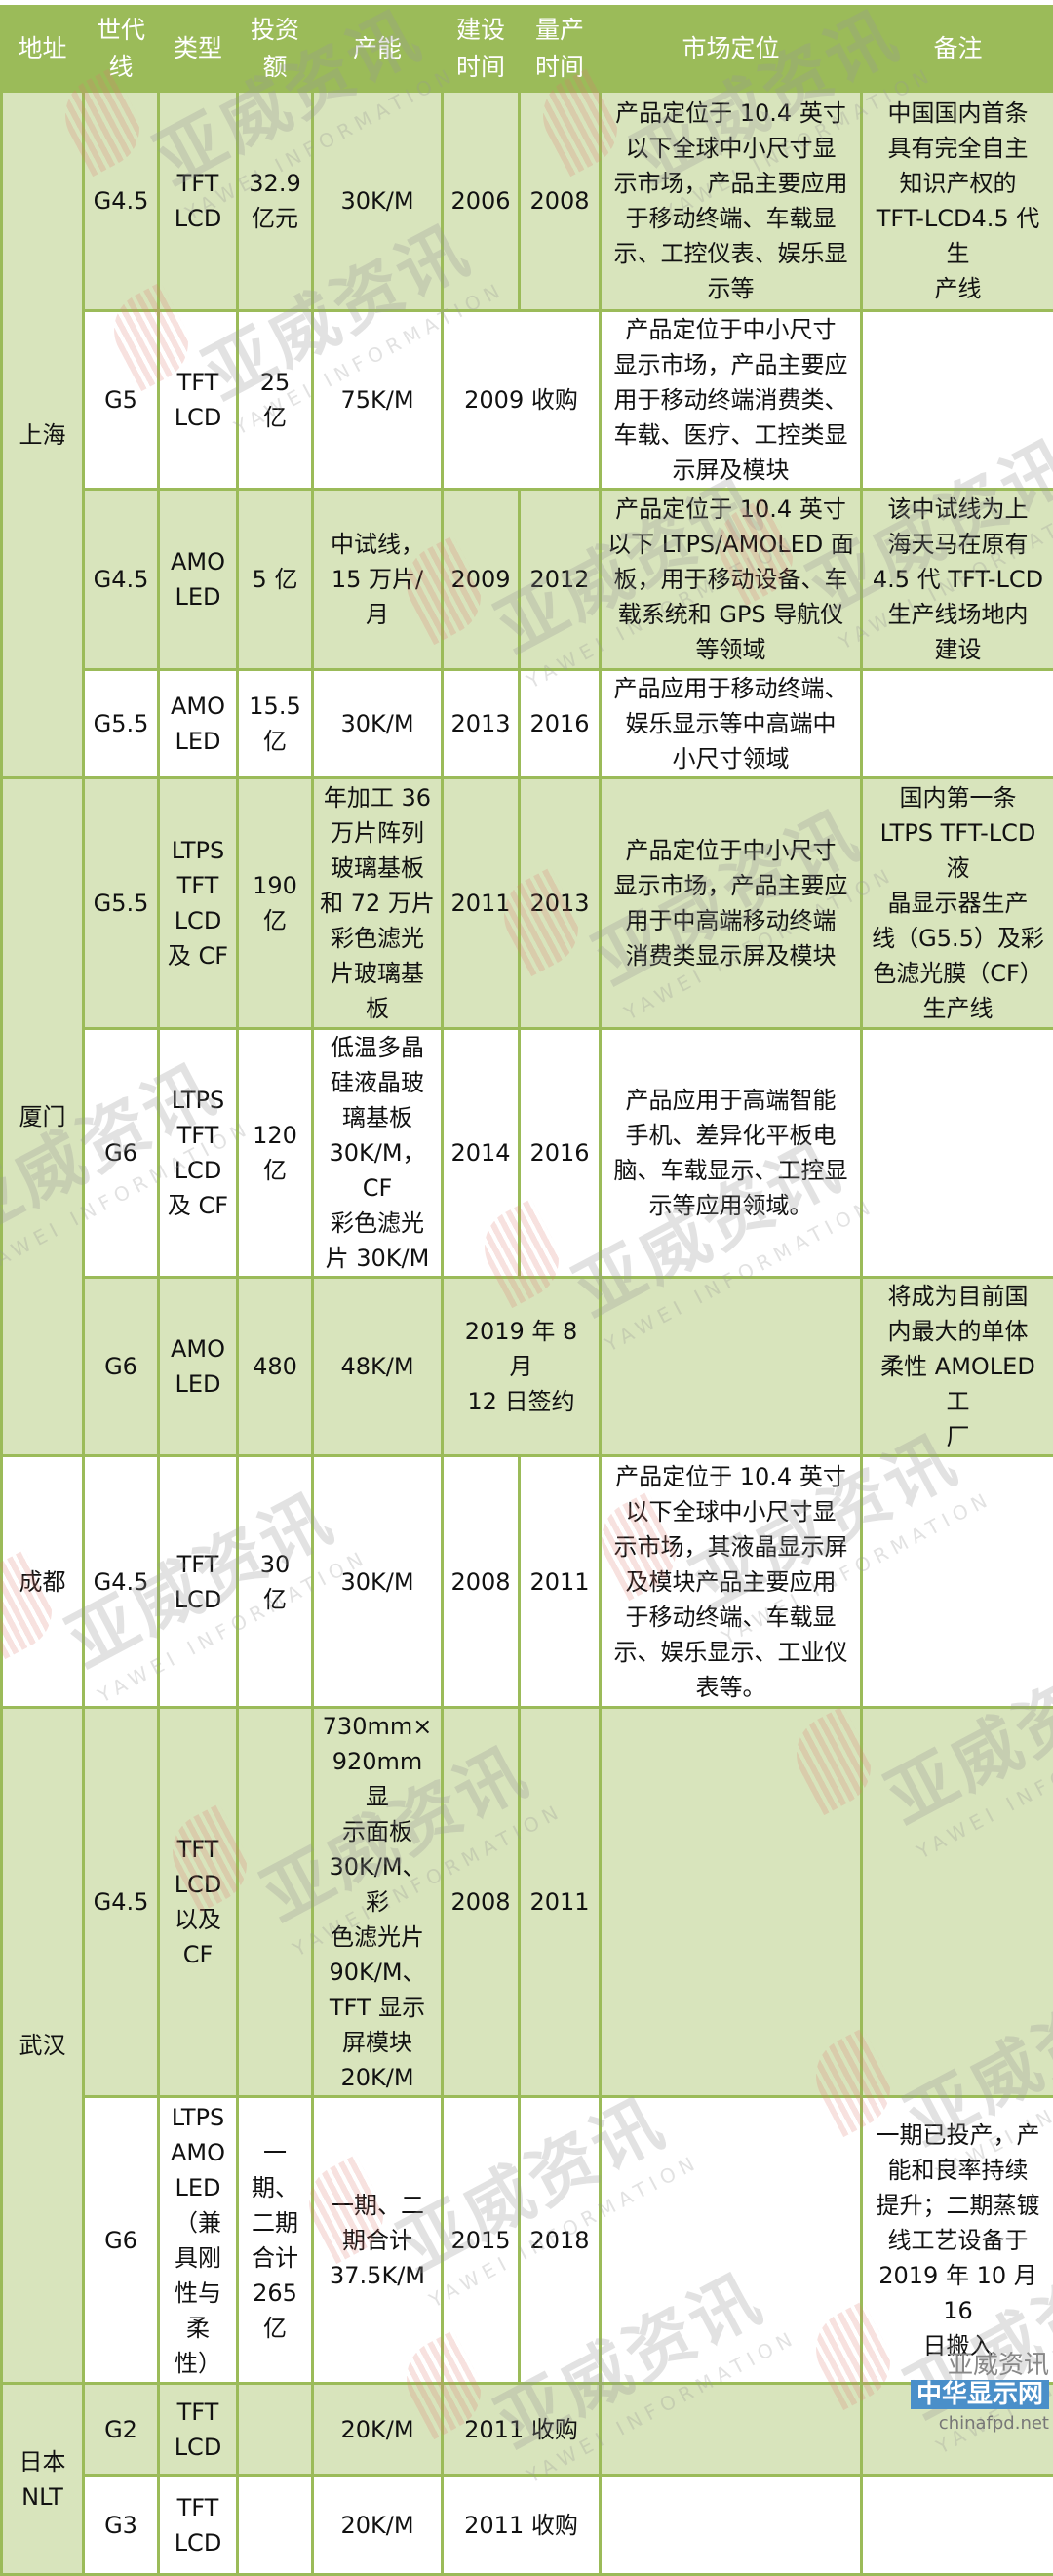 The image size is (1053, 2576). Describe the element at coordinates (43, 1582) in the screenshot. I see `cell-address: 成都` at that location.